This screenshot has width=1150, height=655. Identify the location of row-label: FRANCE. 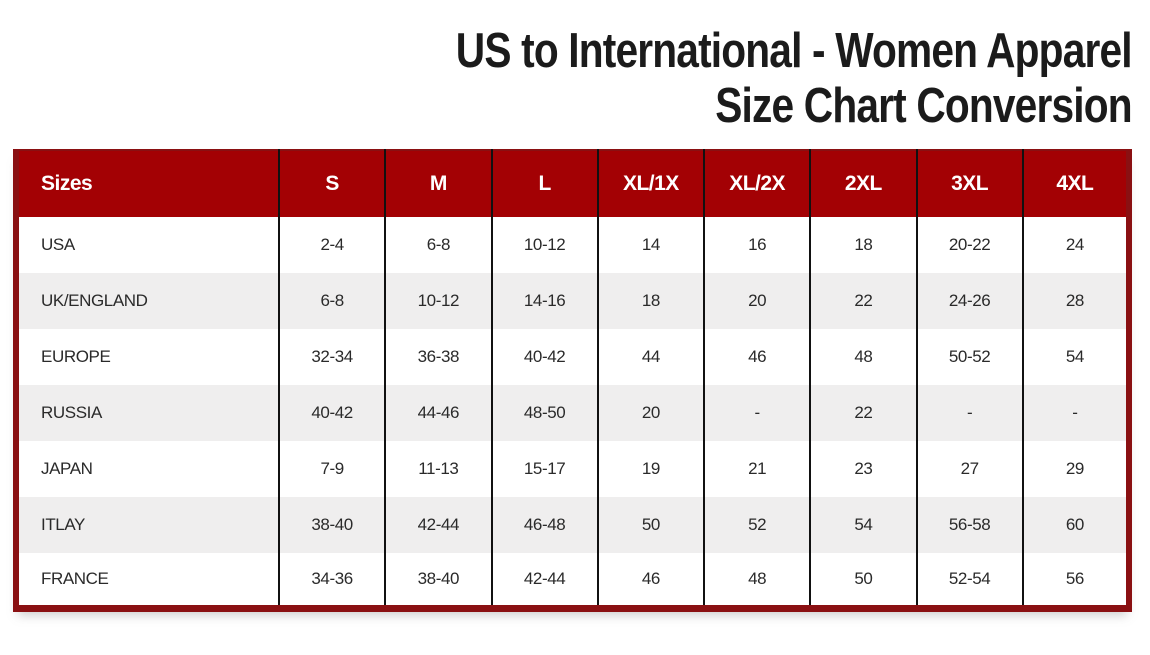
(75, 578).